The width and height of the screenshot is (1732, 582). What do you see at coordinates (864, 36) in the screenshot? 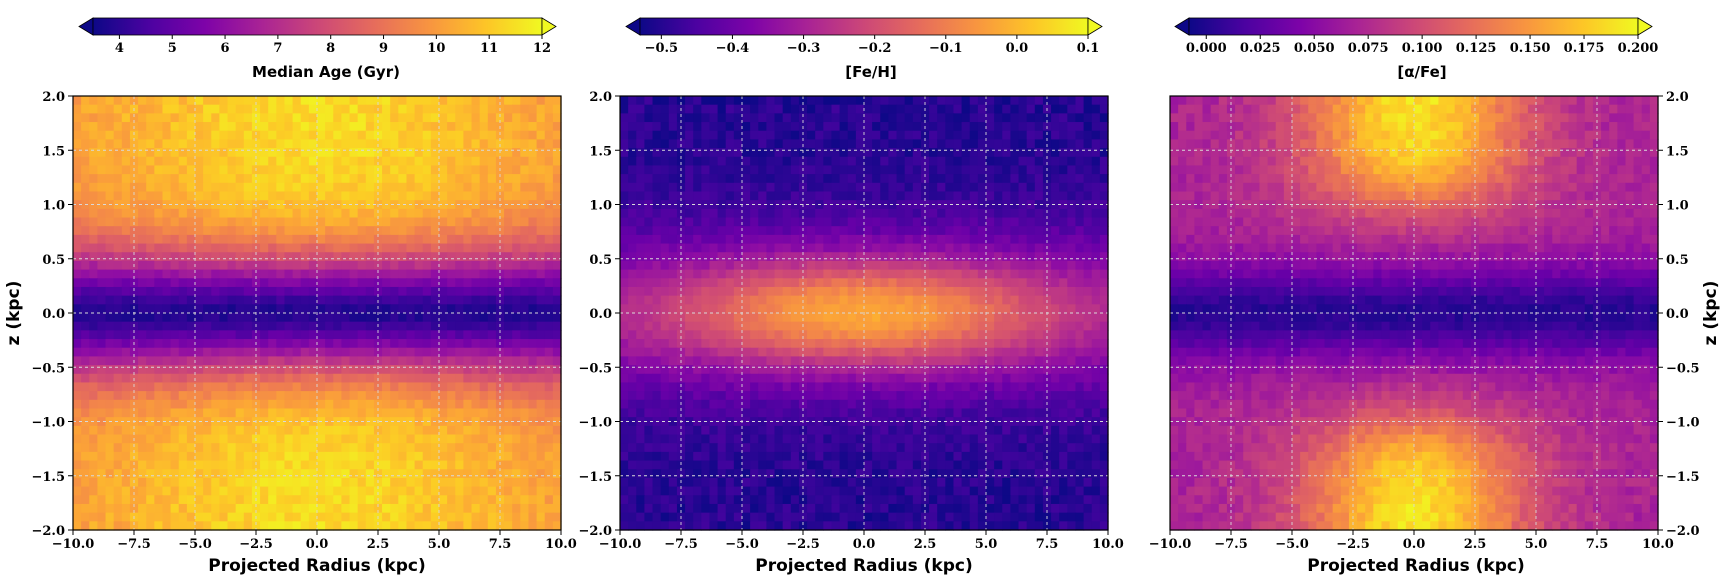
I see `colorbar-fe-h: −0.5 −0.4 −0.3 −0.2 −0.1 0.0 0.1` at bounding box center [864, 36].